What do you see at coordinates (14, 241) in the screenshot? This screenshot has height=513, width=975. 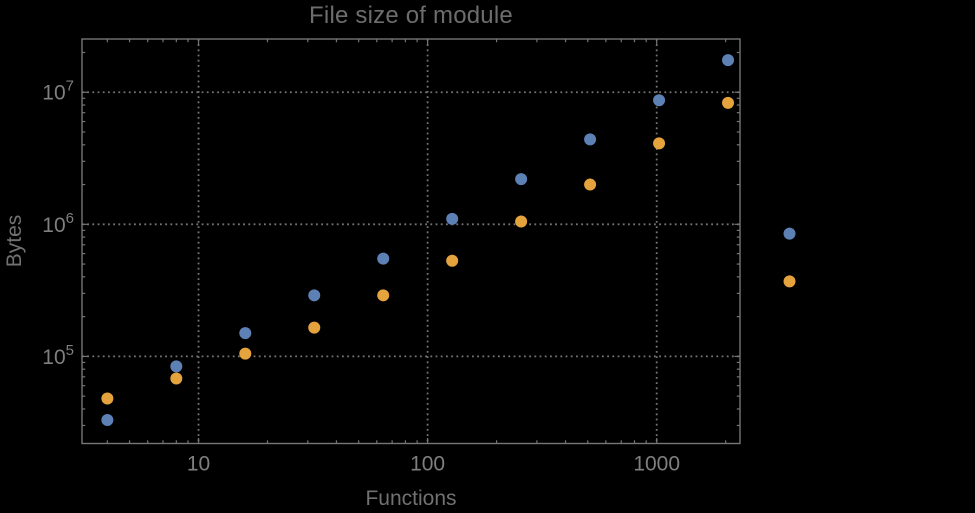 I see `y-axis-label: Bytes` at bounding box center [14, 241].